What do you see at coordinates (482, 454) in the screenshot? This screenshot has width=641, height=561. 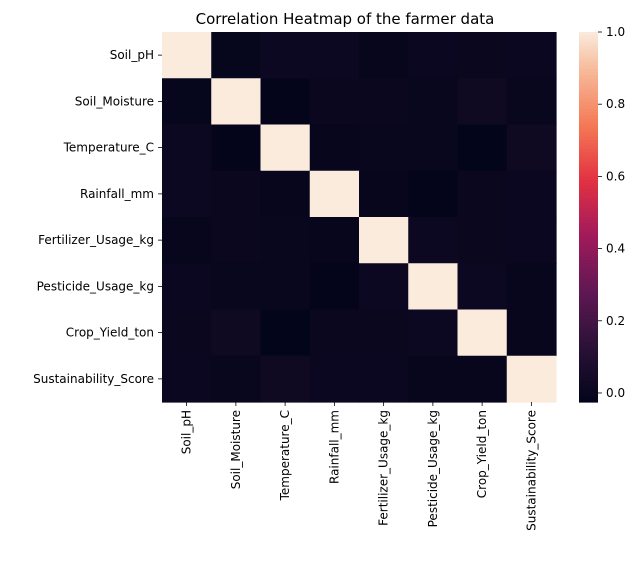 I see `x-tick-label: Crop_Yield_ton` at bounding box center [482, 454].